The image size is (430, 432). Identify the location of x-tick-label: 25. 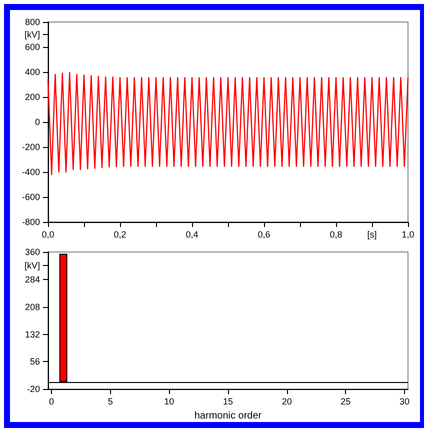
(345, 401).